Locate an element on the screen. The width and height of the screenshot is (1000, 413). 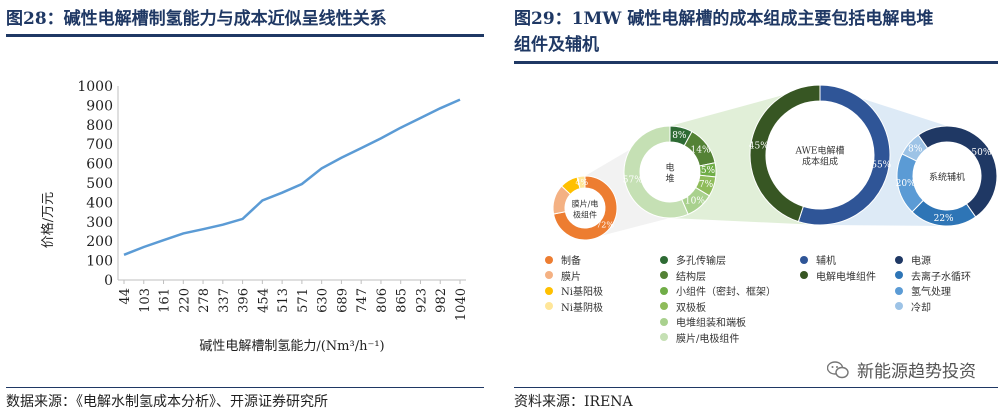
legend-item: 制备 is located at coordinates (563, 259).